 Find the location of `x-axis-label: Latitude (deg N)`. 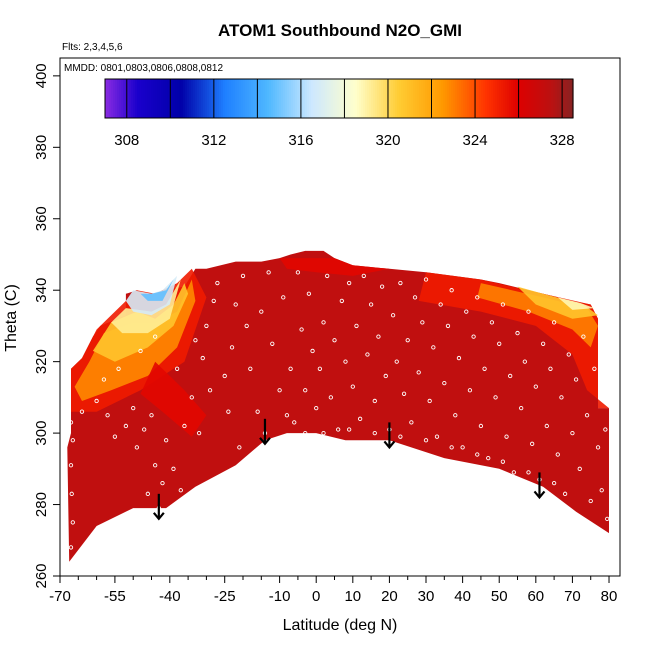

x-axis-label: Latitude (deg N) is located at coordinates (340, 625).